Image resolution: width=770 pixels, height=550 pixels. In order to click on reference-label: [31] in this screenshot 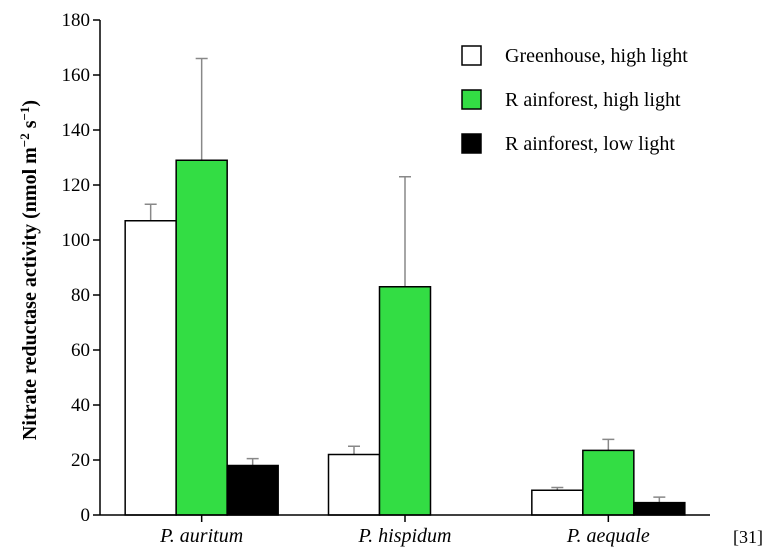, I will do `click(748, 537)`.